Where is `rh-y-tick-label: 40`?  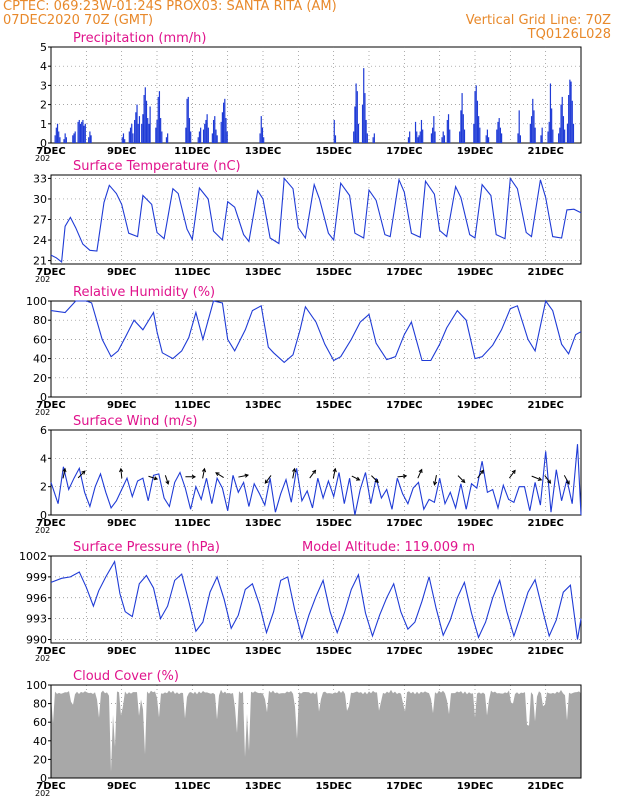 rh-y-tick-label: 40 is located at coordinates (40, 359).